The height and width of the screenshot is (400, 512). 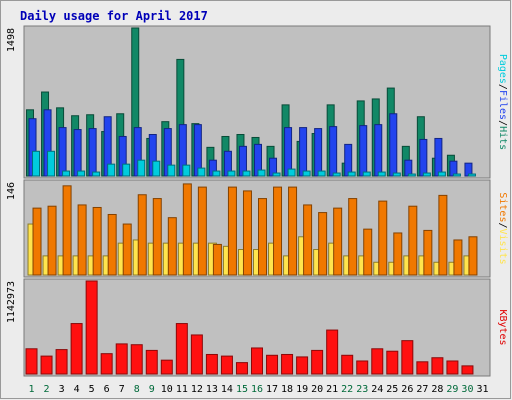 What do you see at coordinates (452, 389) in the screenshot?
I see `day-label-29: 29` at bounding box center [452, 389].